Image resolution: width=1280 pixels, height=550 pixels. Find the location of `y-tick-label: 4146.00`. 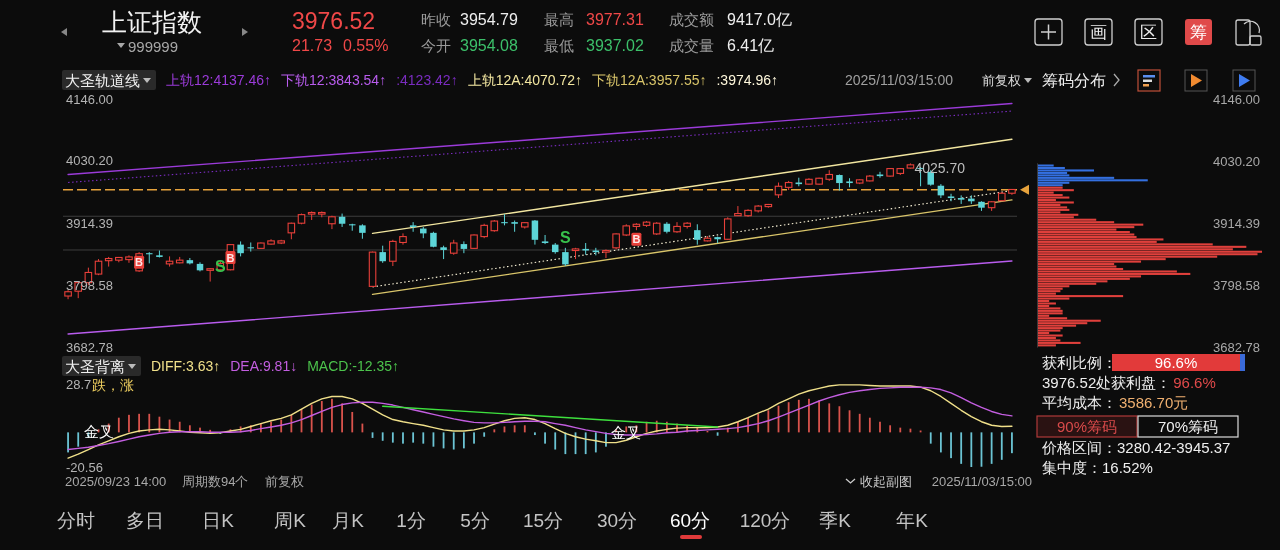

y-tick-label: 4146.00 is located at coordinates (89, 99).